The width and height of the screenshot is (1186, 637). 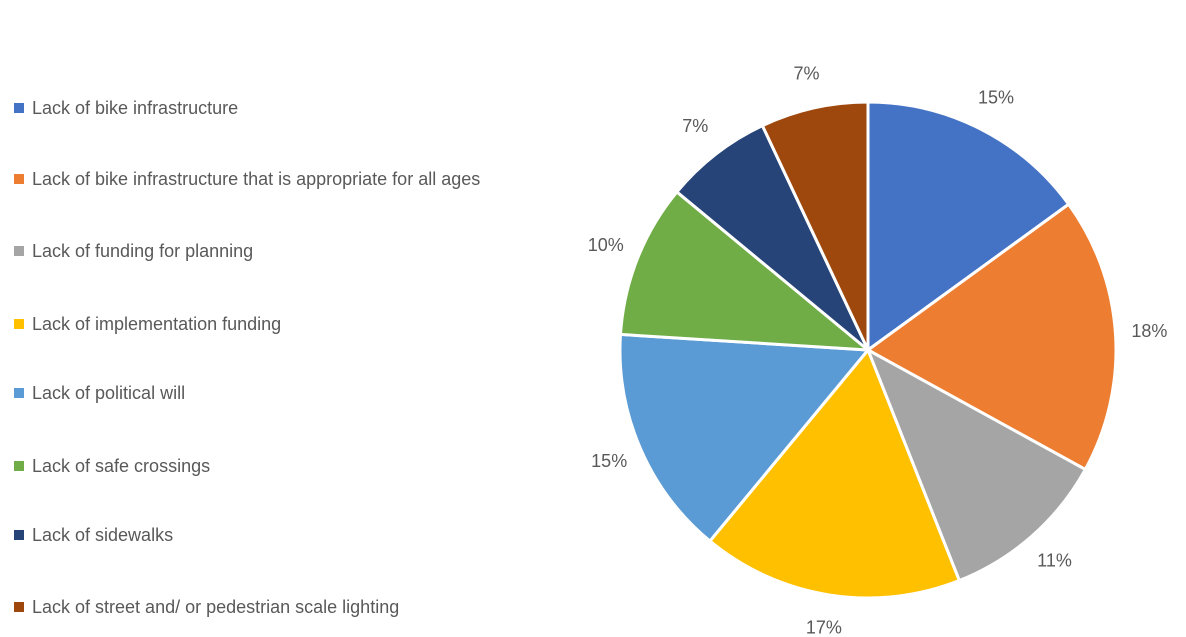 What do you see at coordinates (157, 324) in the screenshot?
I see `legend-label: Lack of implementation funding` at bounding box center [157, 324].